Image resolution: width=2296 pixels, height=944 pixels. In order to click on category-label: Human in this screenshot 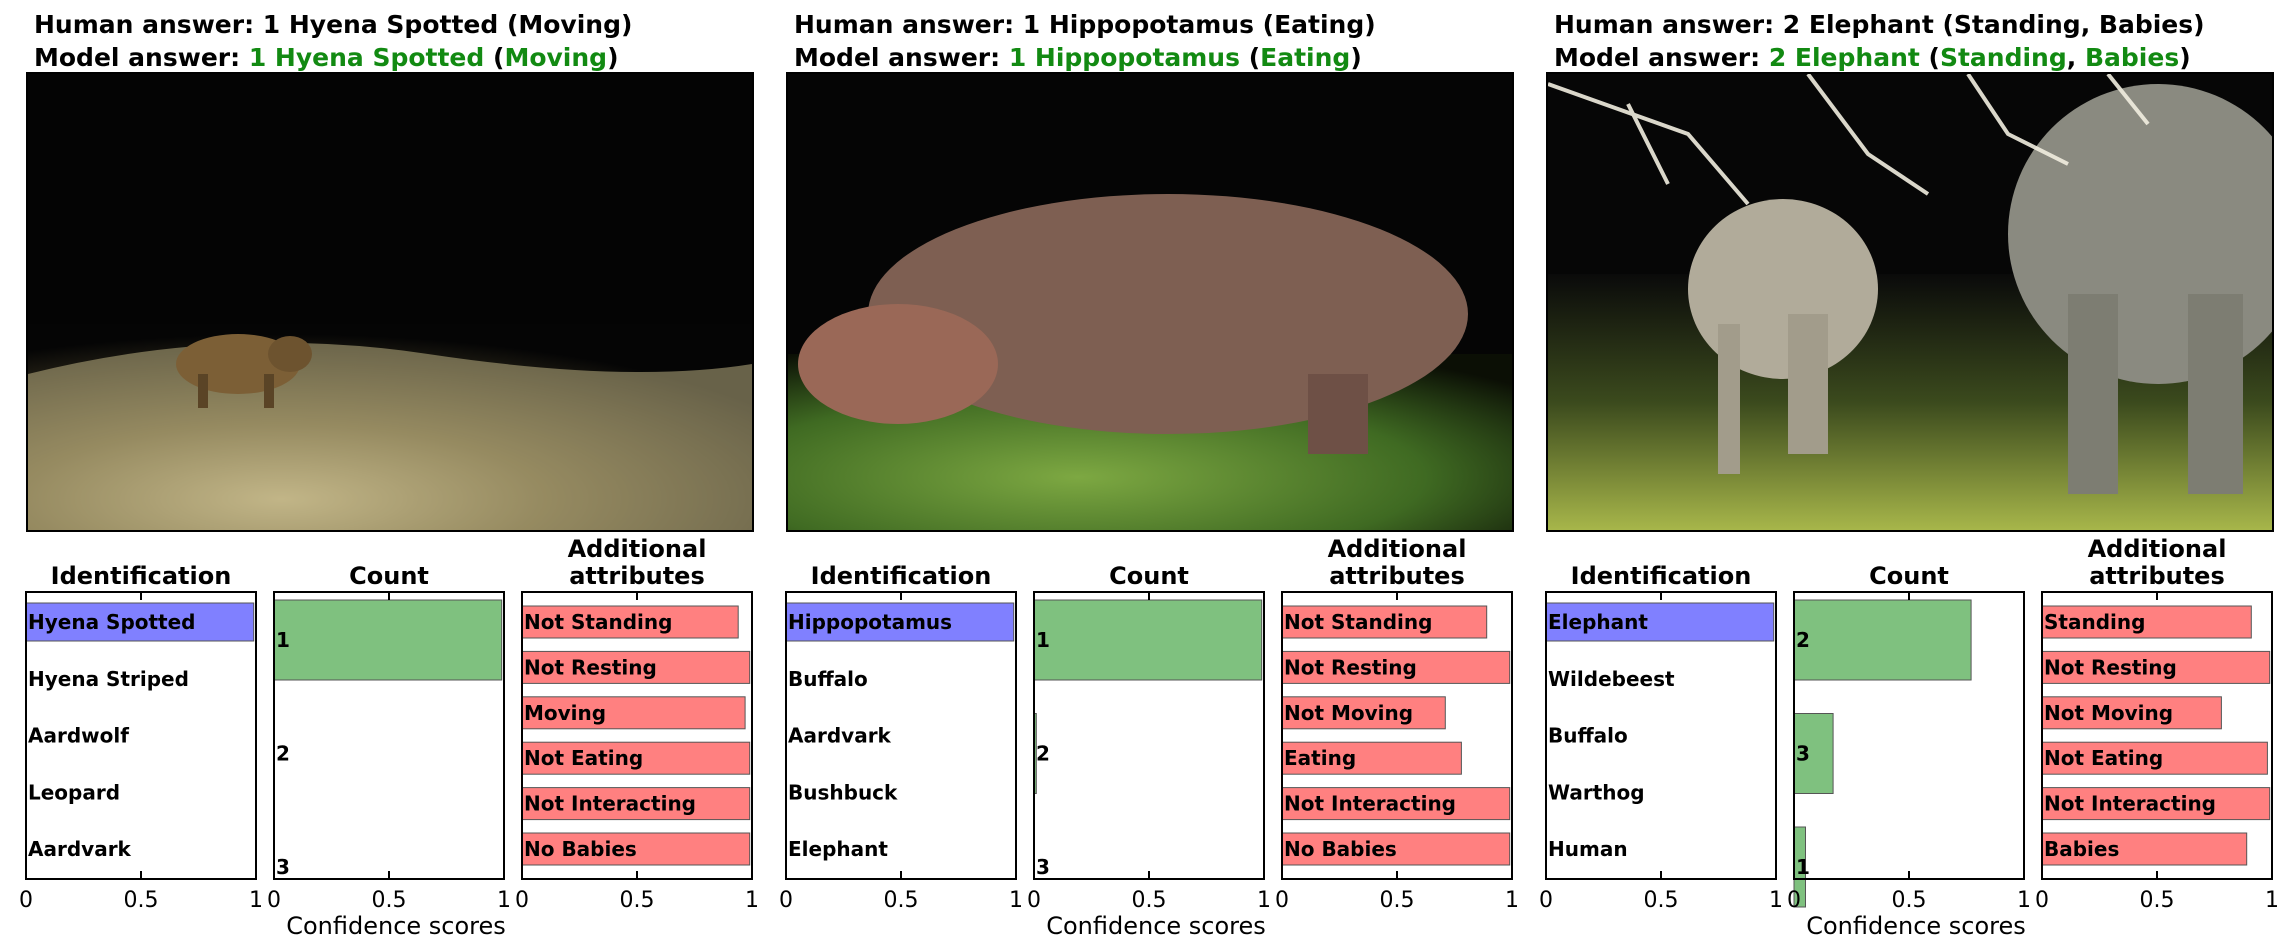, I will do `click(1588, 849)`.